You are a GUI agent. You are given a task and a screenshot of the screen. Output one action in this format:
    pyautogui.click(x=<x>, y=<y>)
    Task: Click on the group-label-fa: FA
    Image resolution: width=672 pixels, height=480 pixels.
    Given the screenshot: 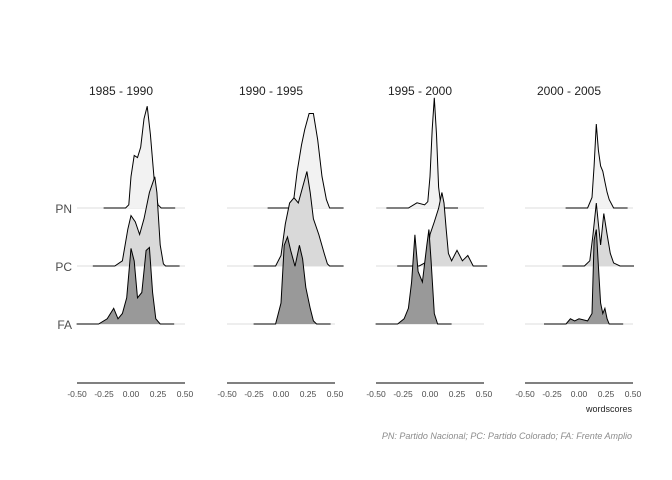 What is the action you would take?
    pyautogui.click(x=64, y=325)
    